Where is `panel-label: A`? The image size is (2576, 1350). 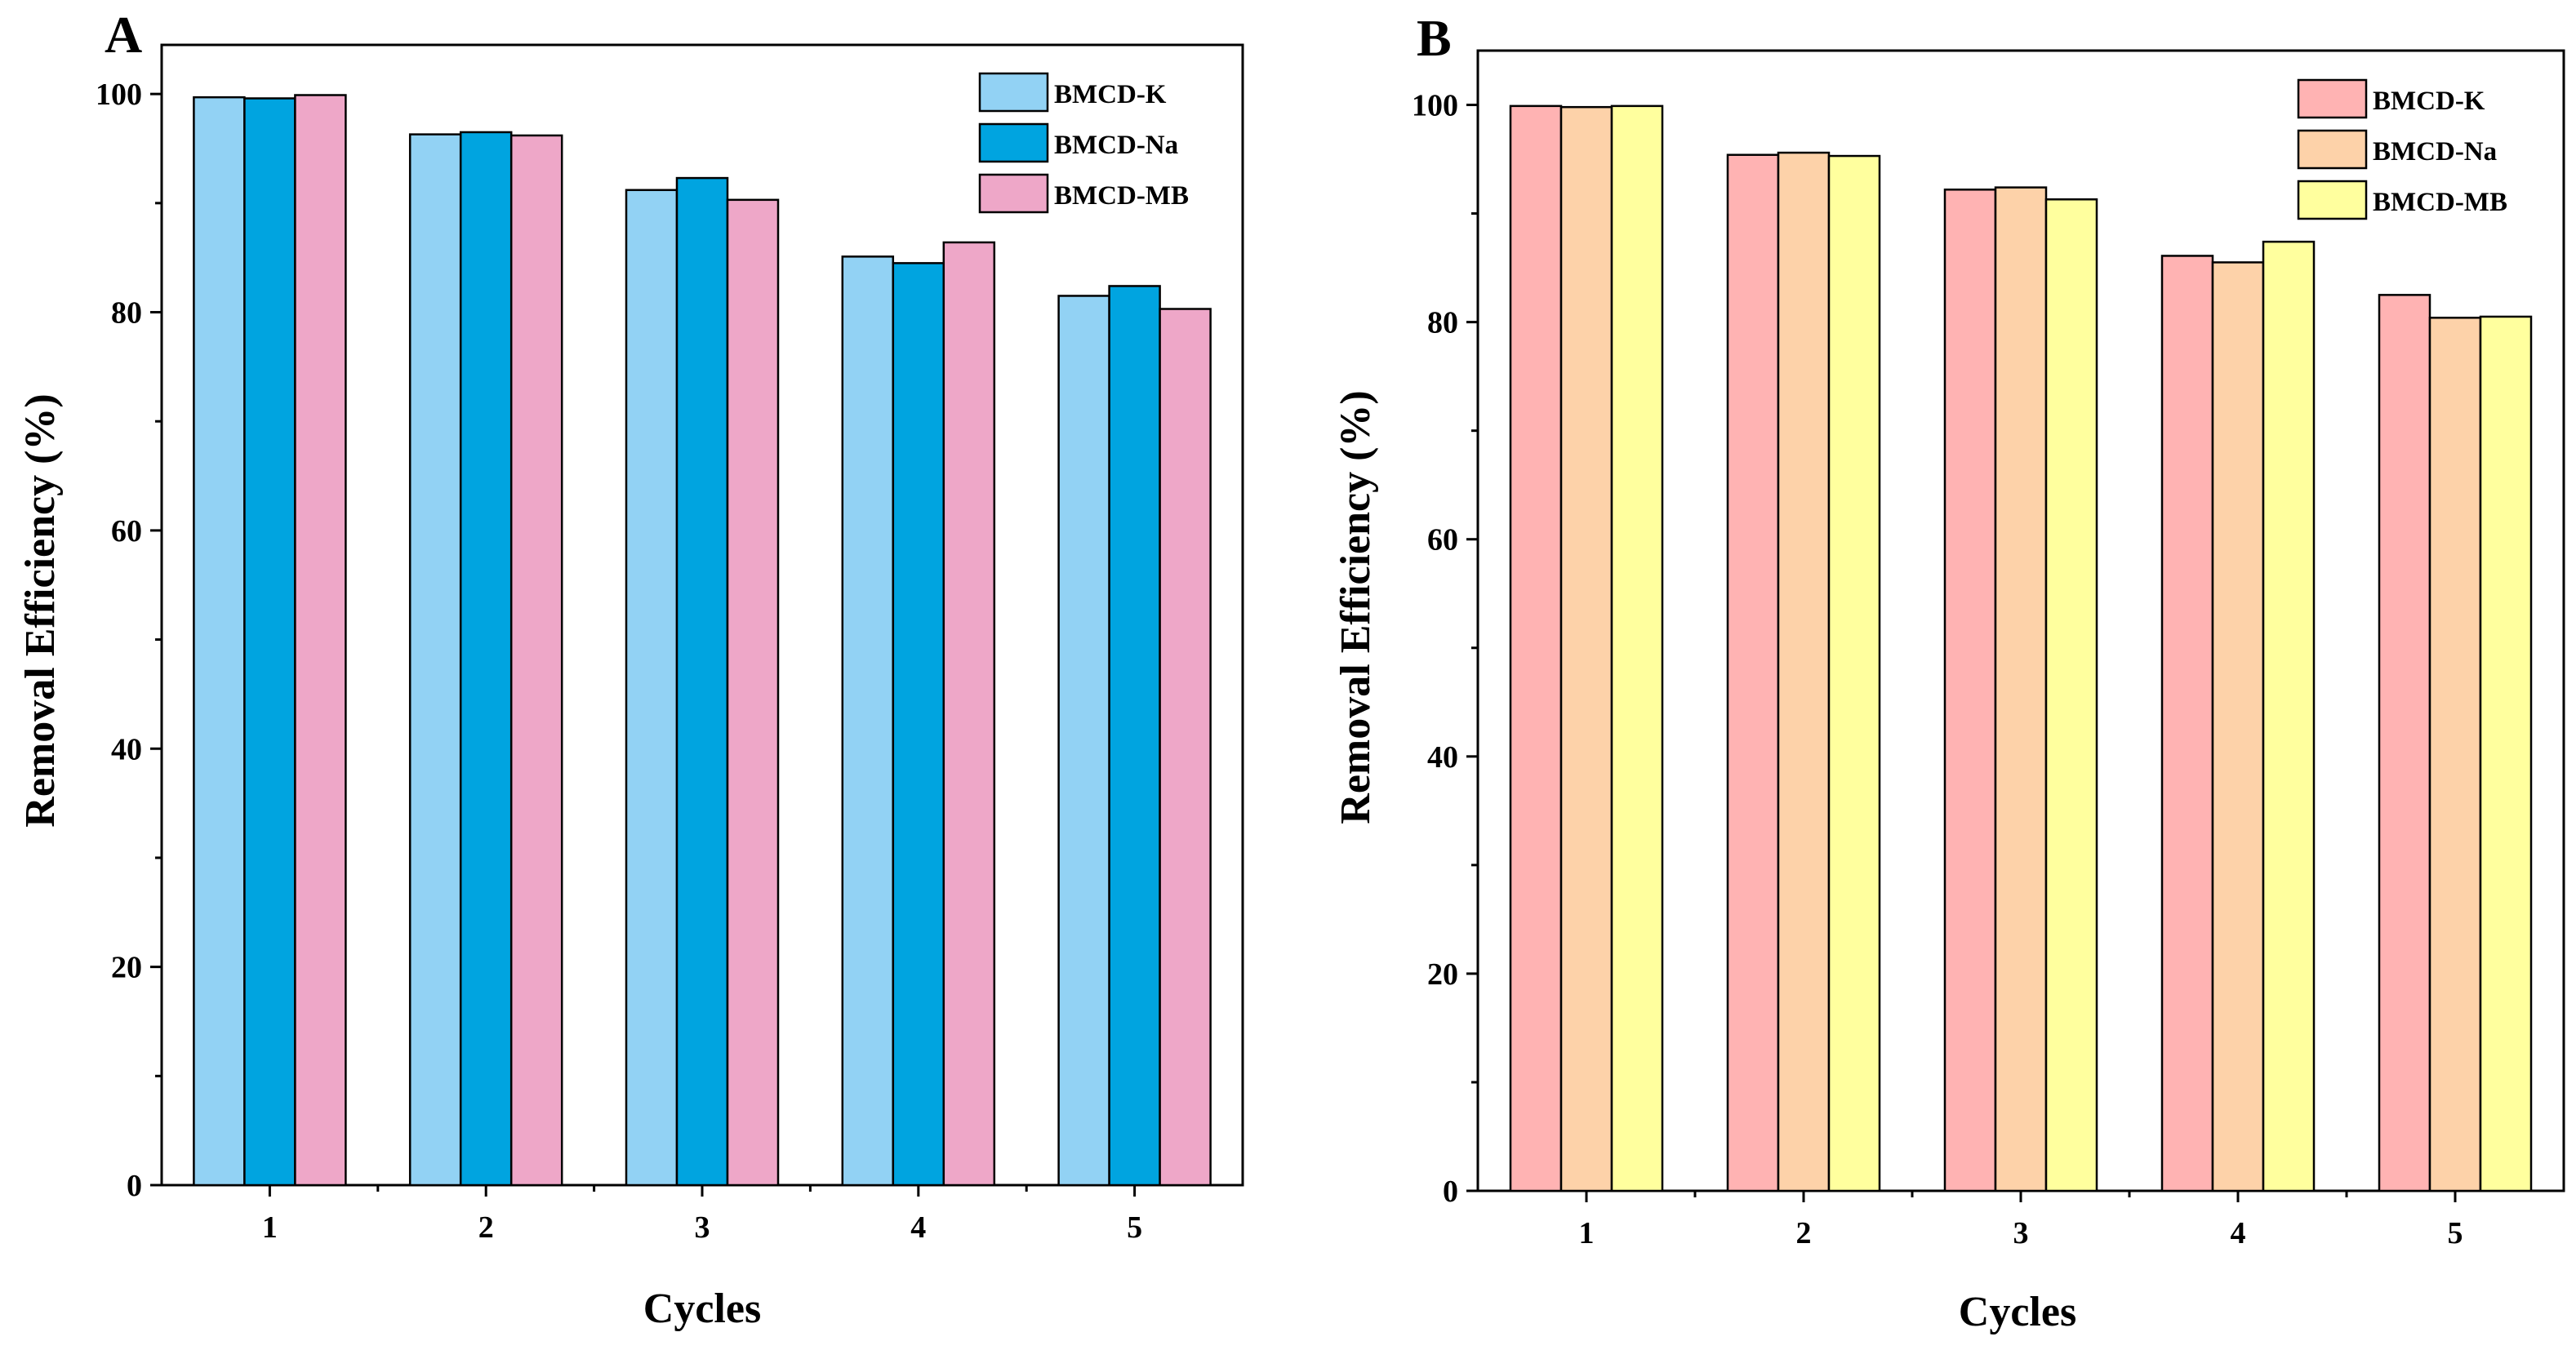
panel-label: A is located at coordinates (123, 35).